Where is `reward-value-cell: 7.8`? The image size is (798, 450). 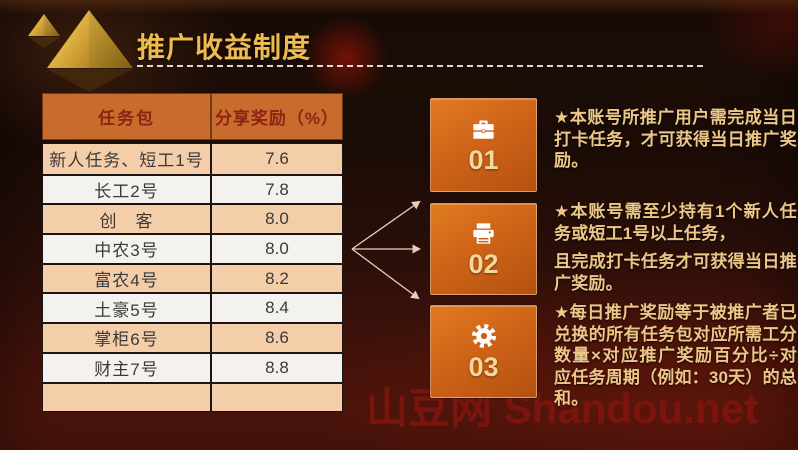
reward-value-cell: 7.8 is located at coordinates (277, 189).